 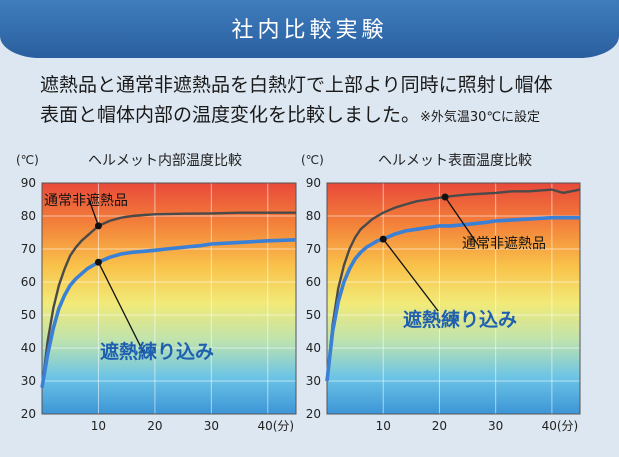 What do you see at coordinates (455, 161) in the screenshot?
I see `chart-title: ヘルメット表面温度比較` at bounding box center [455, 161].